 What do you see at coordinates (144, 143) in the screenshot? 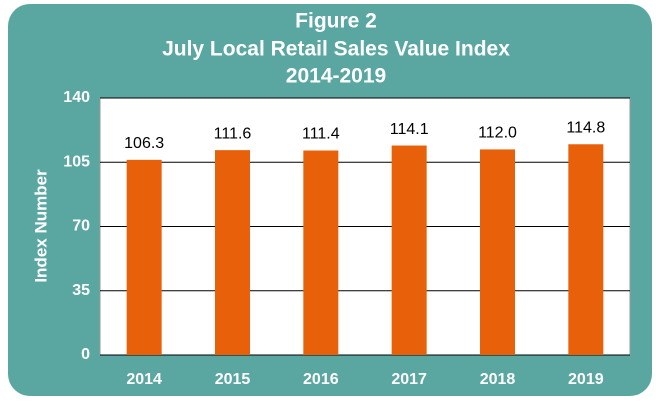
I see `data-label: 106.3` at bounding box center [144, 143].